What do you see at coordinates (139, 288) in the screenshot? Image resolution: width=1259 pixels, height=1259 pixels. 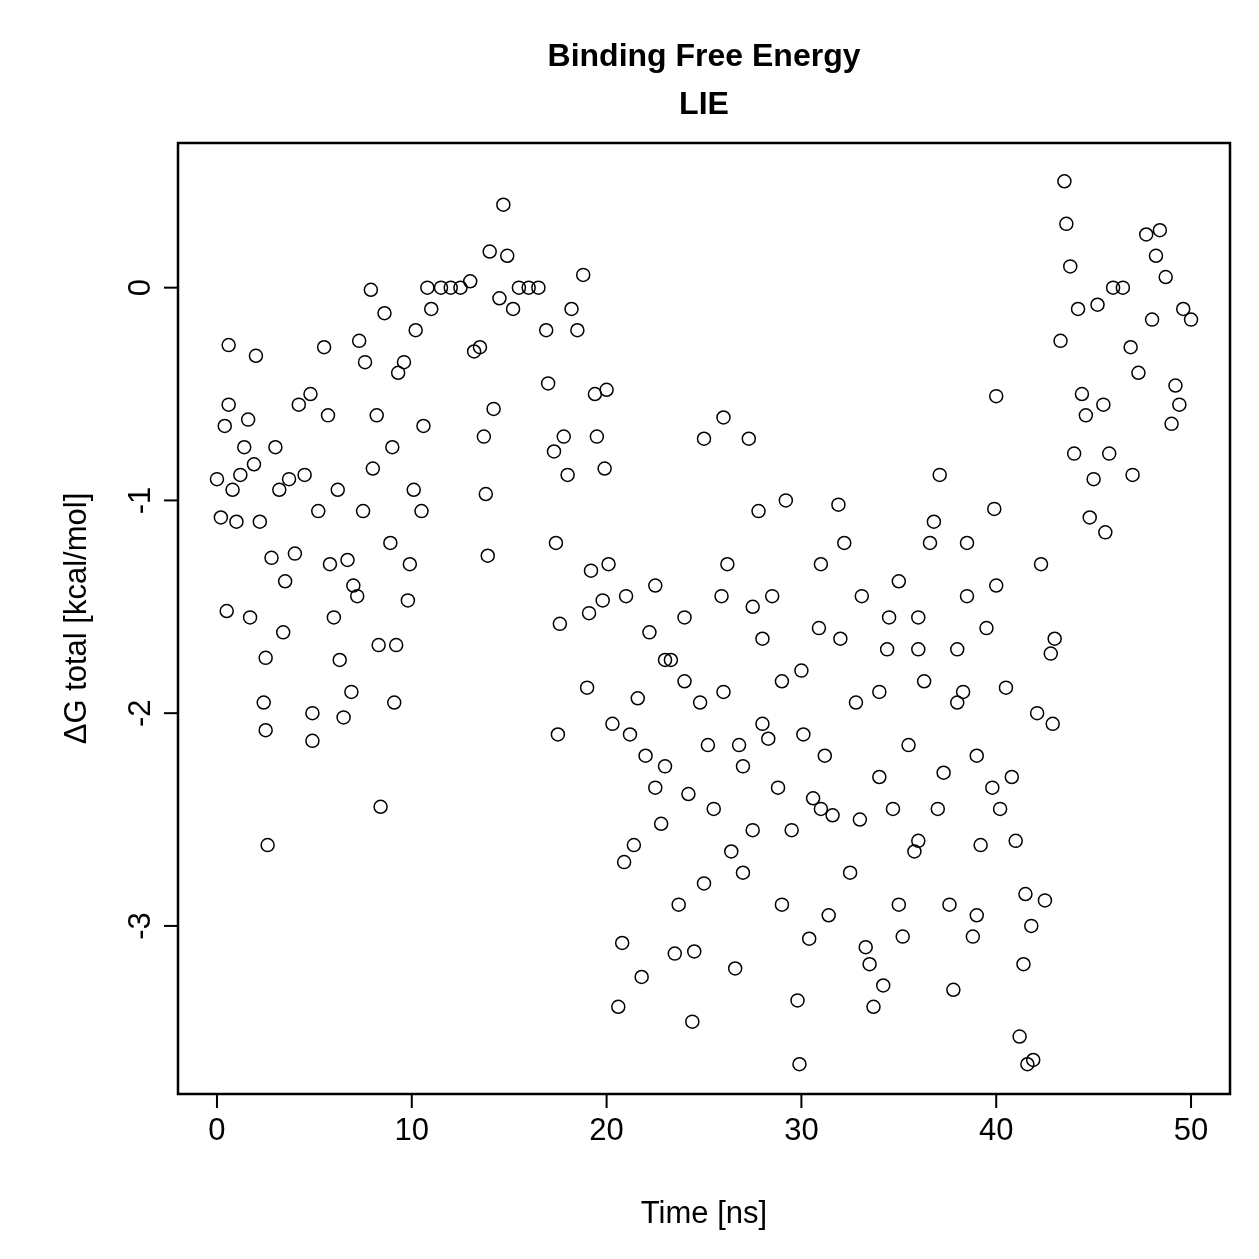 I see `y-tick-label: 0` at bounding box center [139, 288].